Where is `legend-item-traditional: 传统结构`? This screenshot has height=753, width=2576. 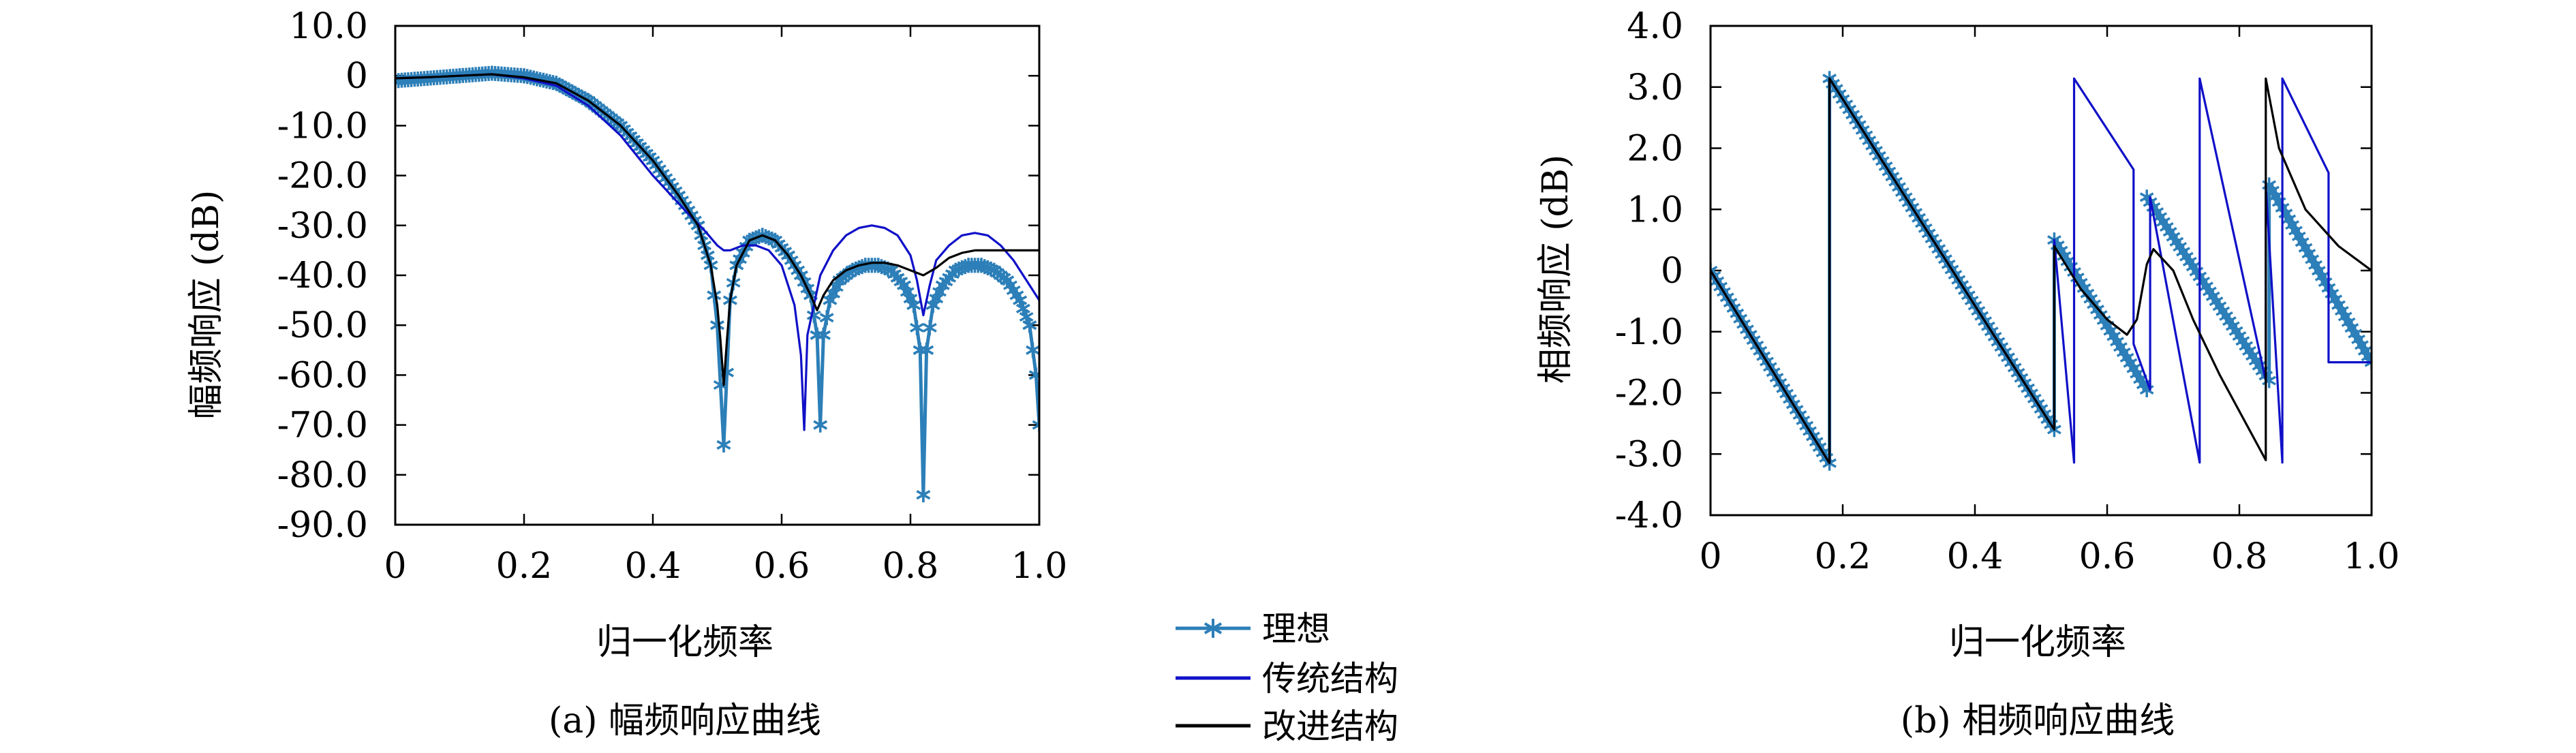 legend-item-traditional: 传统结构 is located at coordinates (1287, 678).